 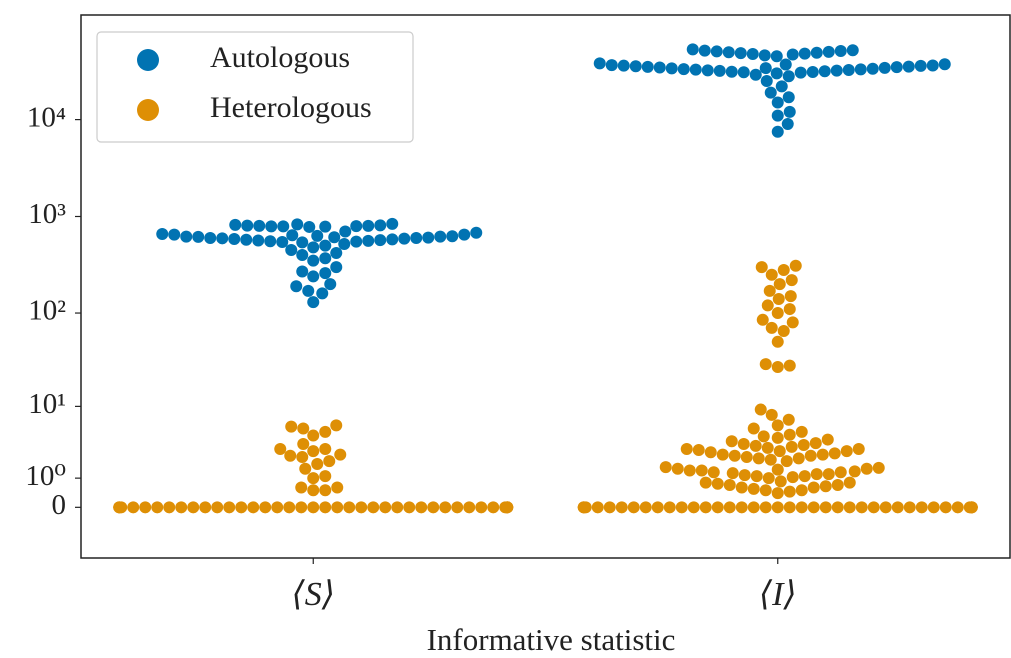 What do you see at coordinates (47, 404) in the screenshot?
I see `y-tick-label: 10¹` at bounding box center [47, 404].